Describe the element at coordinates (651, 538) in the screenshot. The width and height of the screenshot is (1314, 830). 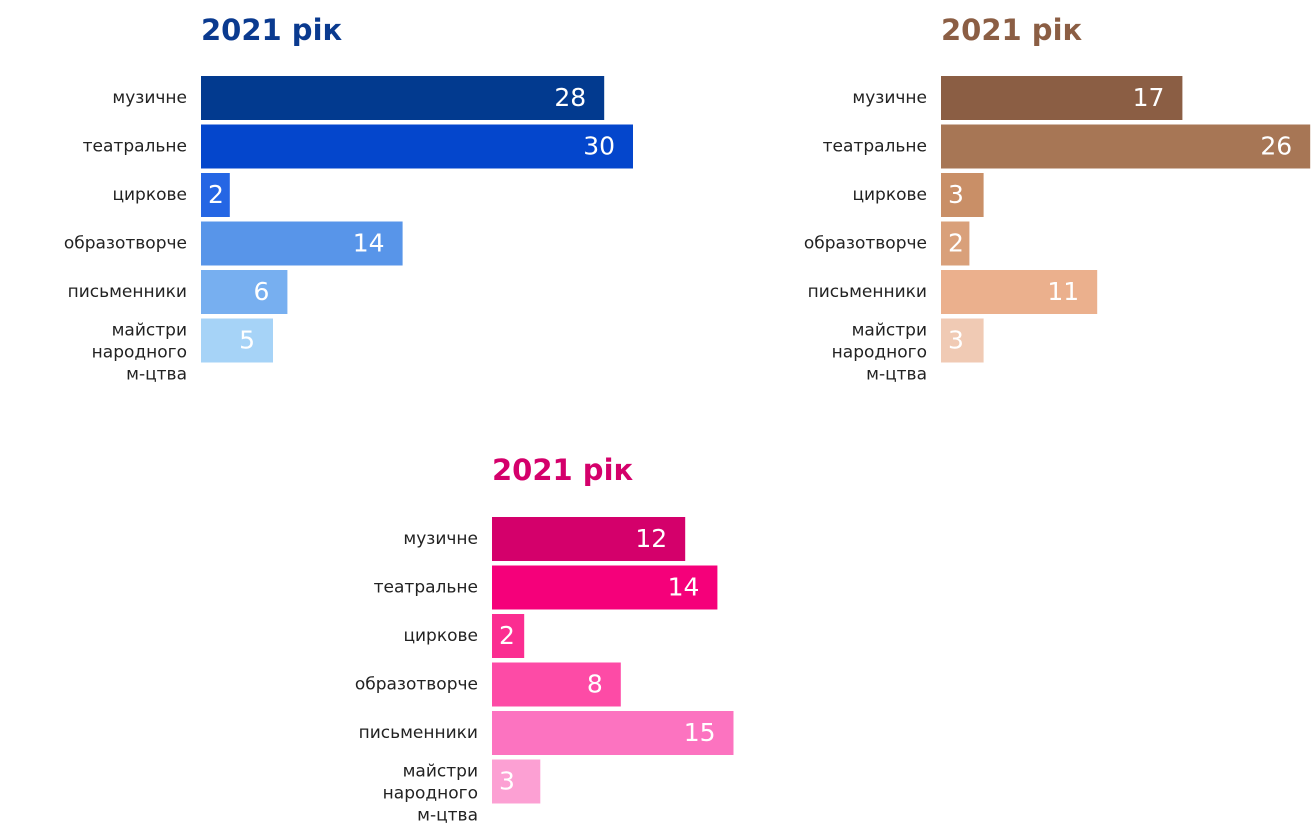
I see `value-label: 12` at that location.